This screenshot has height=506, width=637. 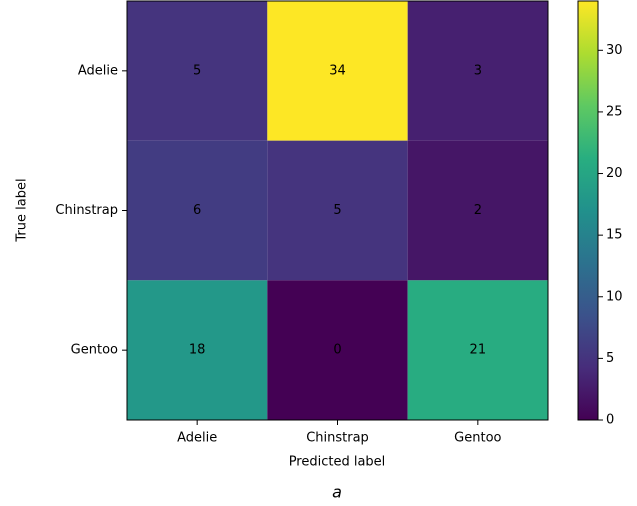 I want to click on colorbar-tick-label: 10, so click(x=614, y=296).